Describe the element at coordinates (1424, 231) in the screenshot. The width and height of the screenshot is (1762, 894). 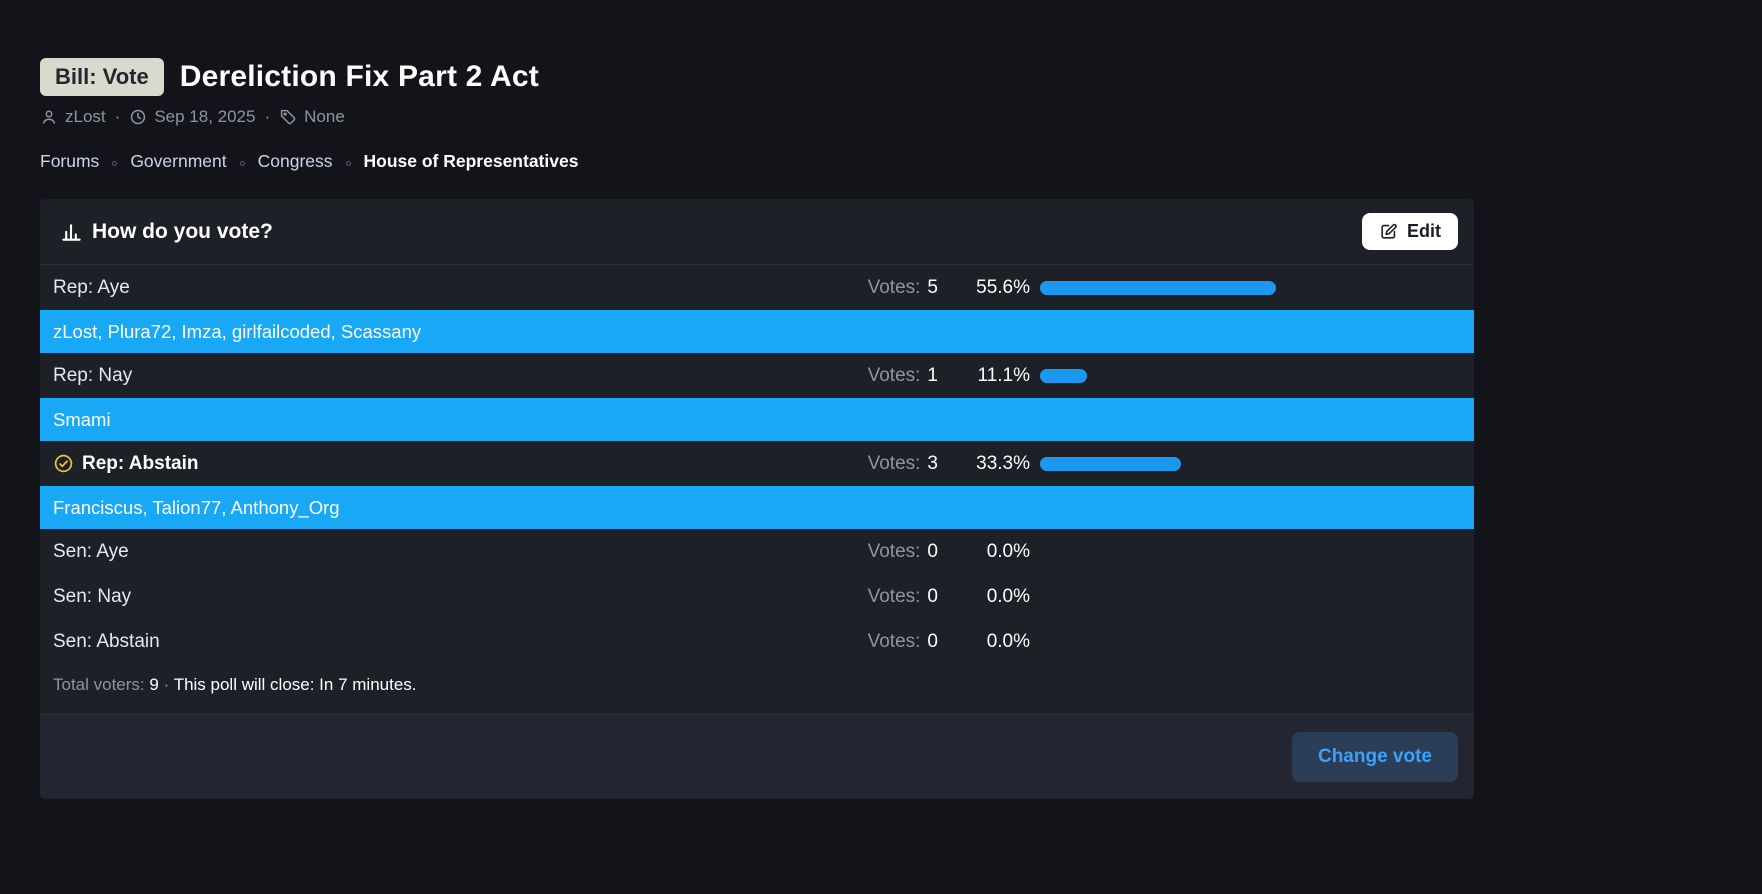
I see `edit-label: Edit` at that location.